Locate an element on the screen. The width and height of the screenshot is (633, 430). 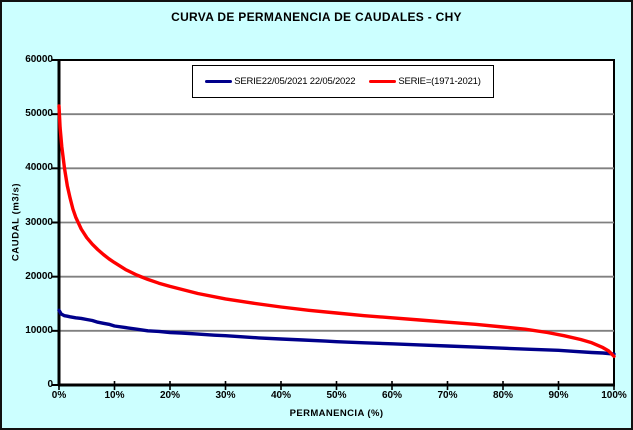
legend-label: SERIE=(1971-2021) is located at coordinates (439, 81).